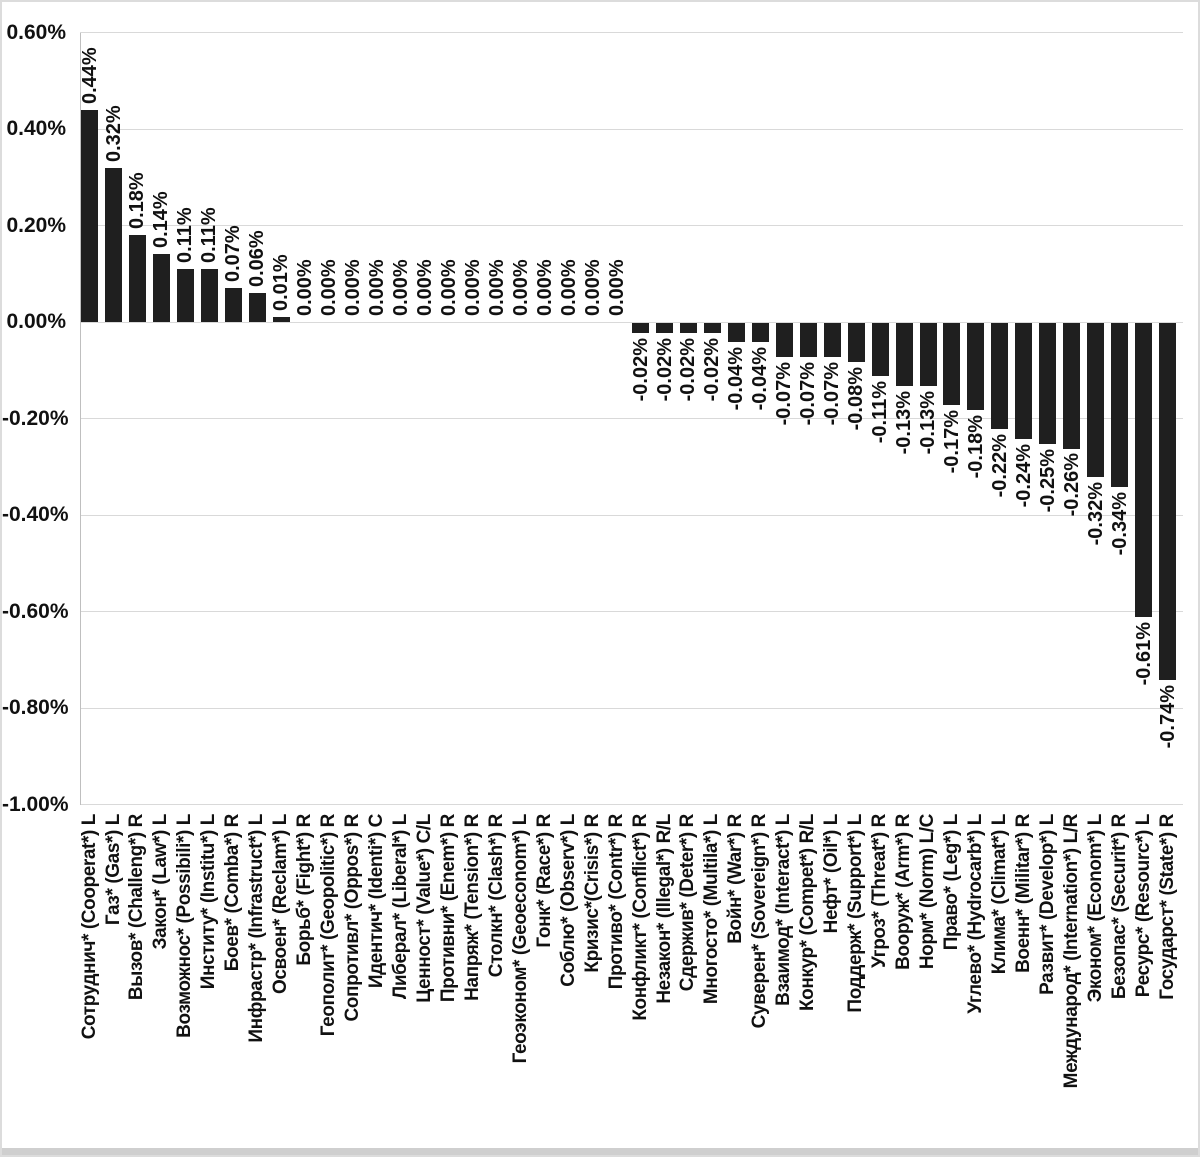  I want to click on x-axis-category-label: Институ* (Institu*) L, so click(209, 902).